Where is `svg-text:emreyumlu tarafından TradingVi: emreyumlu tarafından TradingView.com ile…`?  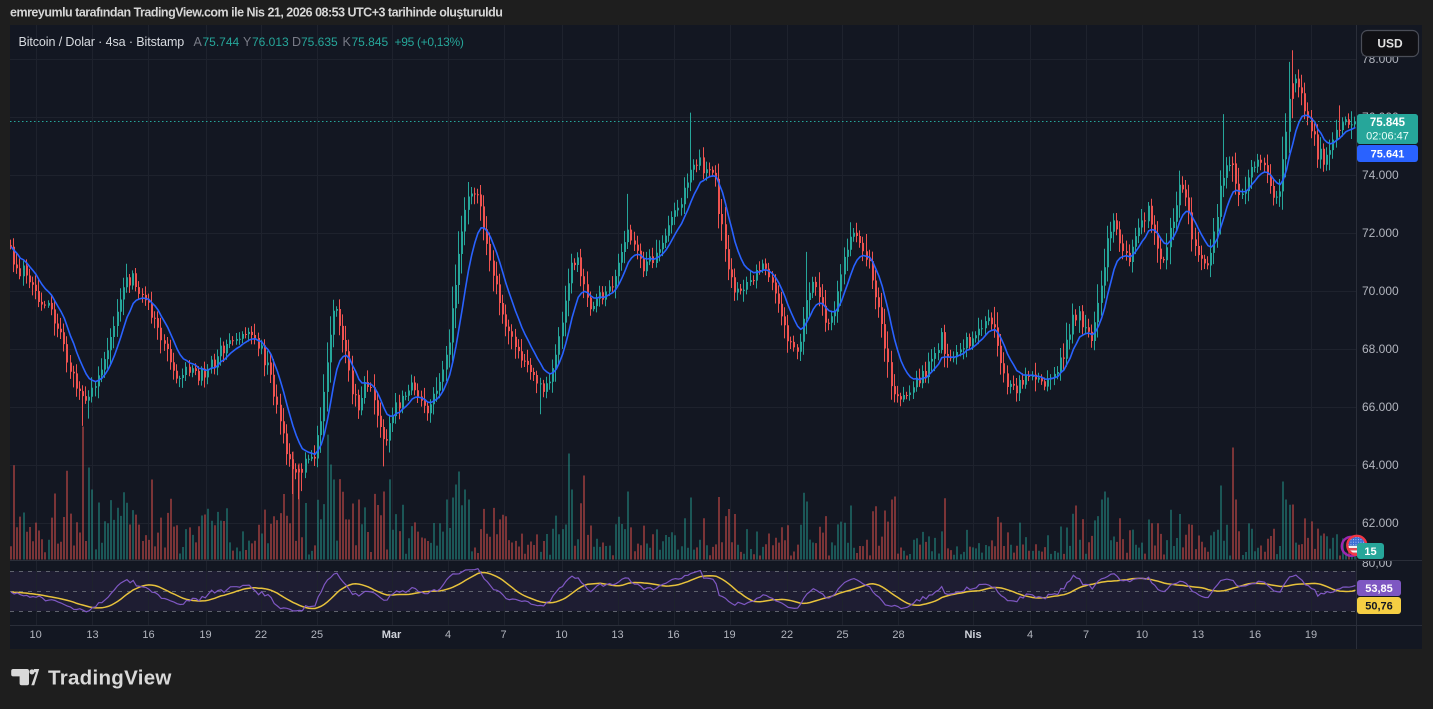
svg-text:emreyumlu tarafından TradingVi: emreyumlu tarafından TradingView.com ile… is located at coordinates (256, 13).